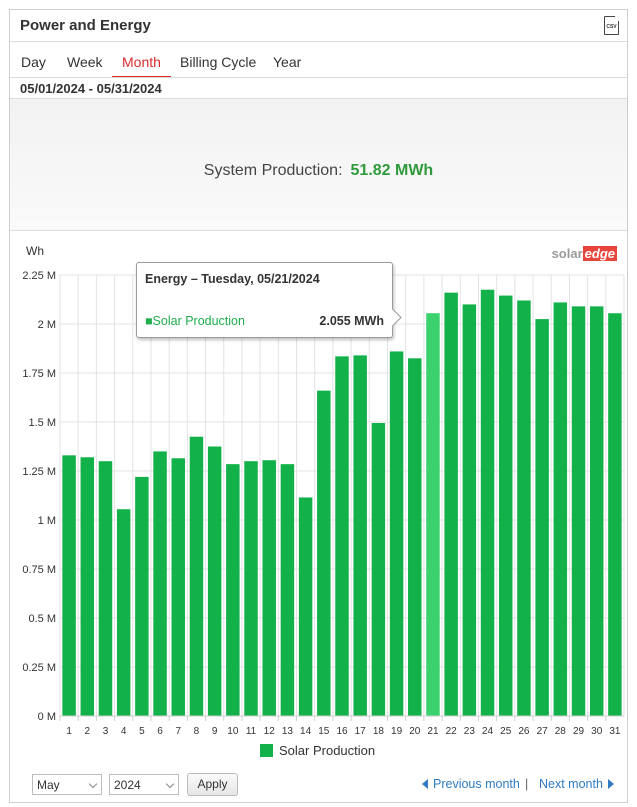 The image size is (637, 807). What do you see at coordinates (597, 731) in the screenshot?
I see `x-tick-label: 30` at bounding box center [597, 731].